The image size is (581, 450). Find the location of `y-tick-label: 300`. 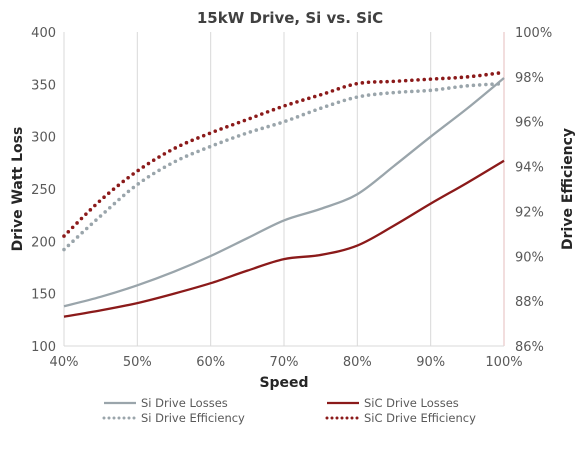

y-tick-label: 300 is located at coordinates (43, 138).